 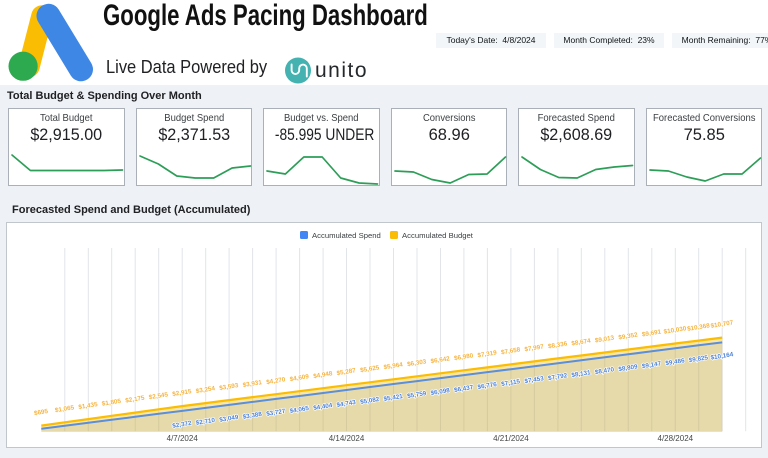 I want to click on svg-text: $6,303, so click(x=417, y=363).